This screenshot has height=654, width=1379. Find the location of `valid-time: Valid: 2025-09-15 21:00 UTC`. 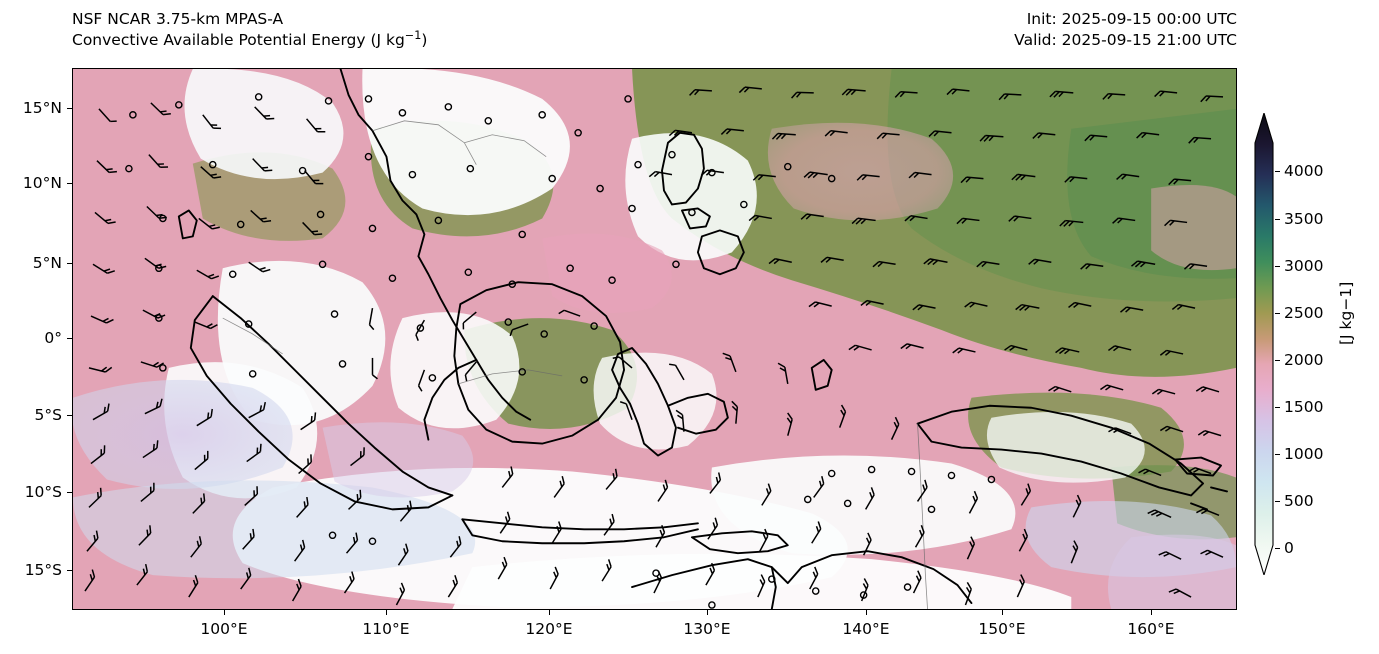

valid-time: Valid: 2025-09-15 21:00 UTC is located at coordinates (1125, 40).